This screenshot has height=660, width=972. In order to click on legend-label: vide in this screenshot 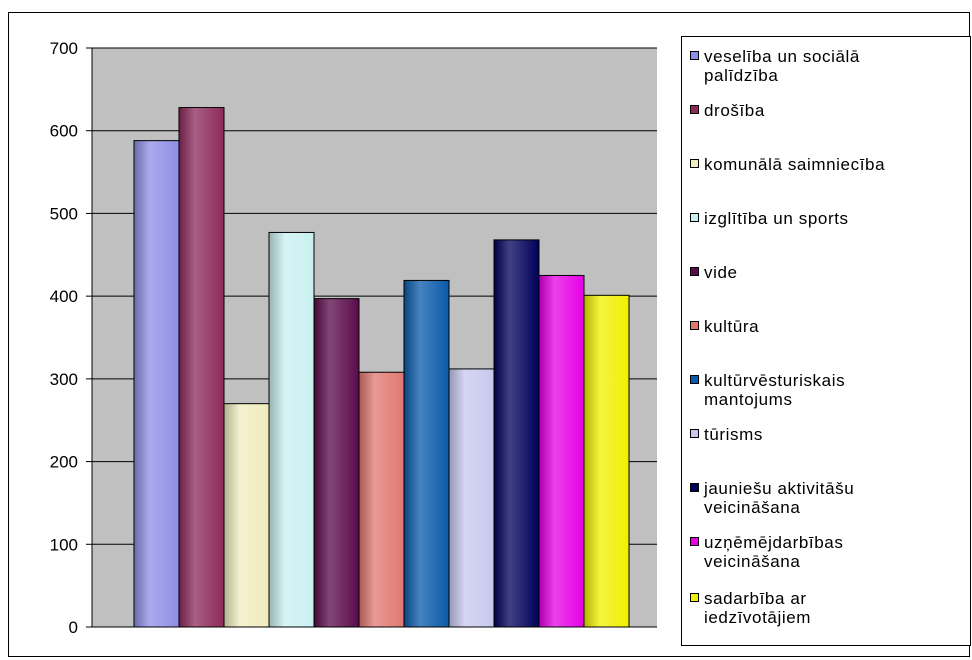, I will do `click(721, 272)`.